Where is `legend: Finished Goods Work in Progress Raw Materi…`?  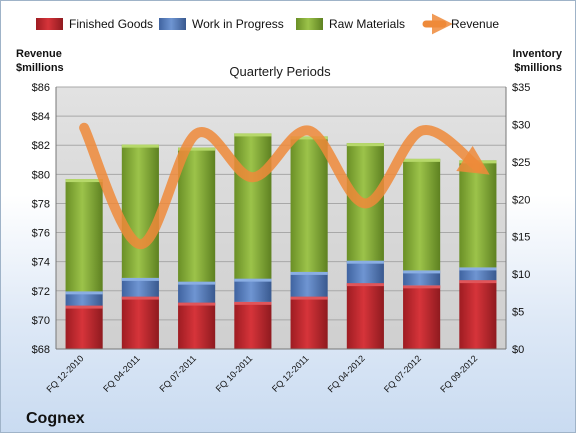 legend: Finished Goods Work in Progress Raw Materi… is located at coordinates (267, 24).